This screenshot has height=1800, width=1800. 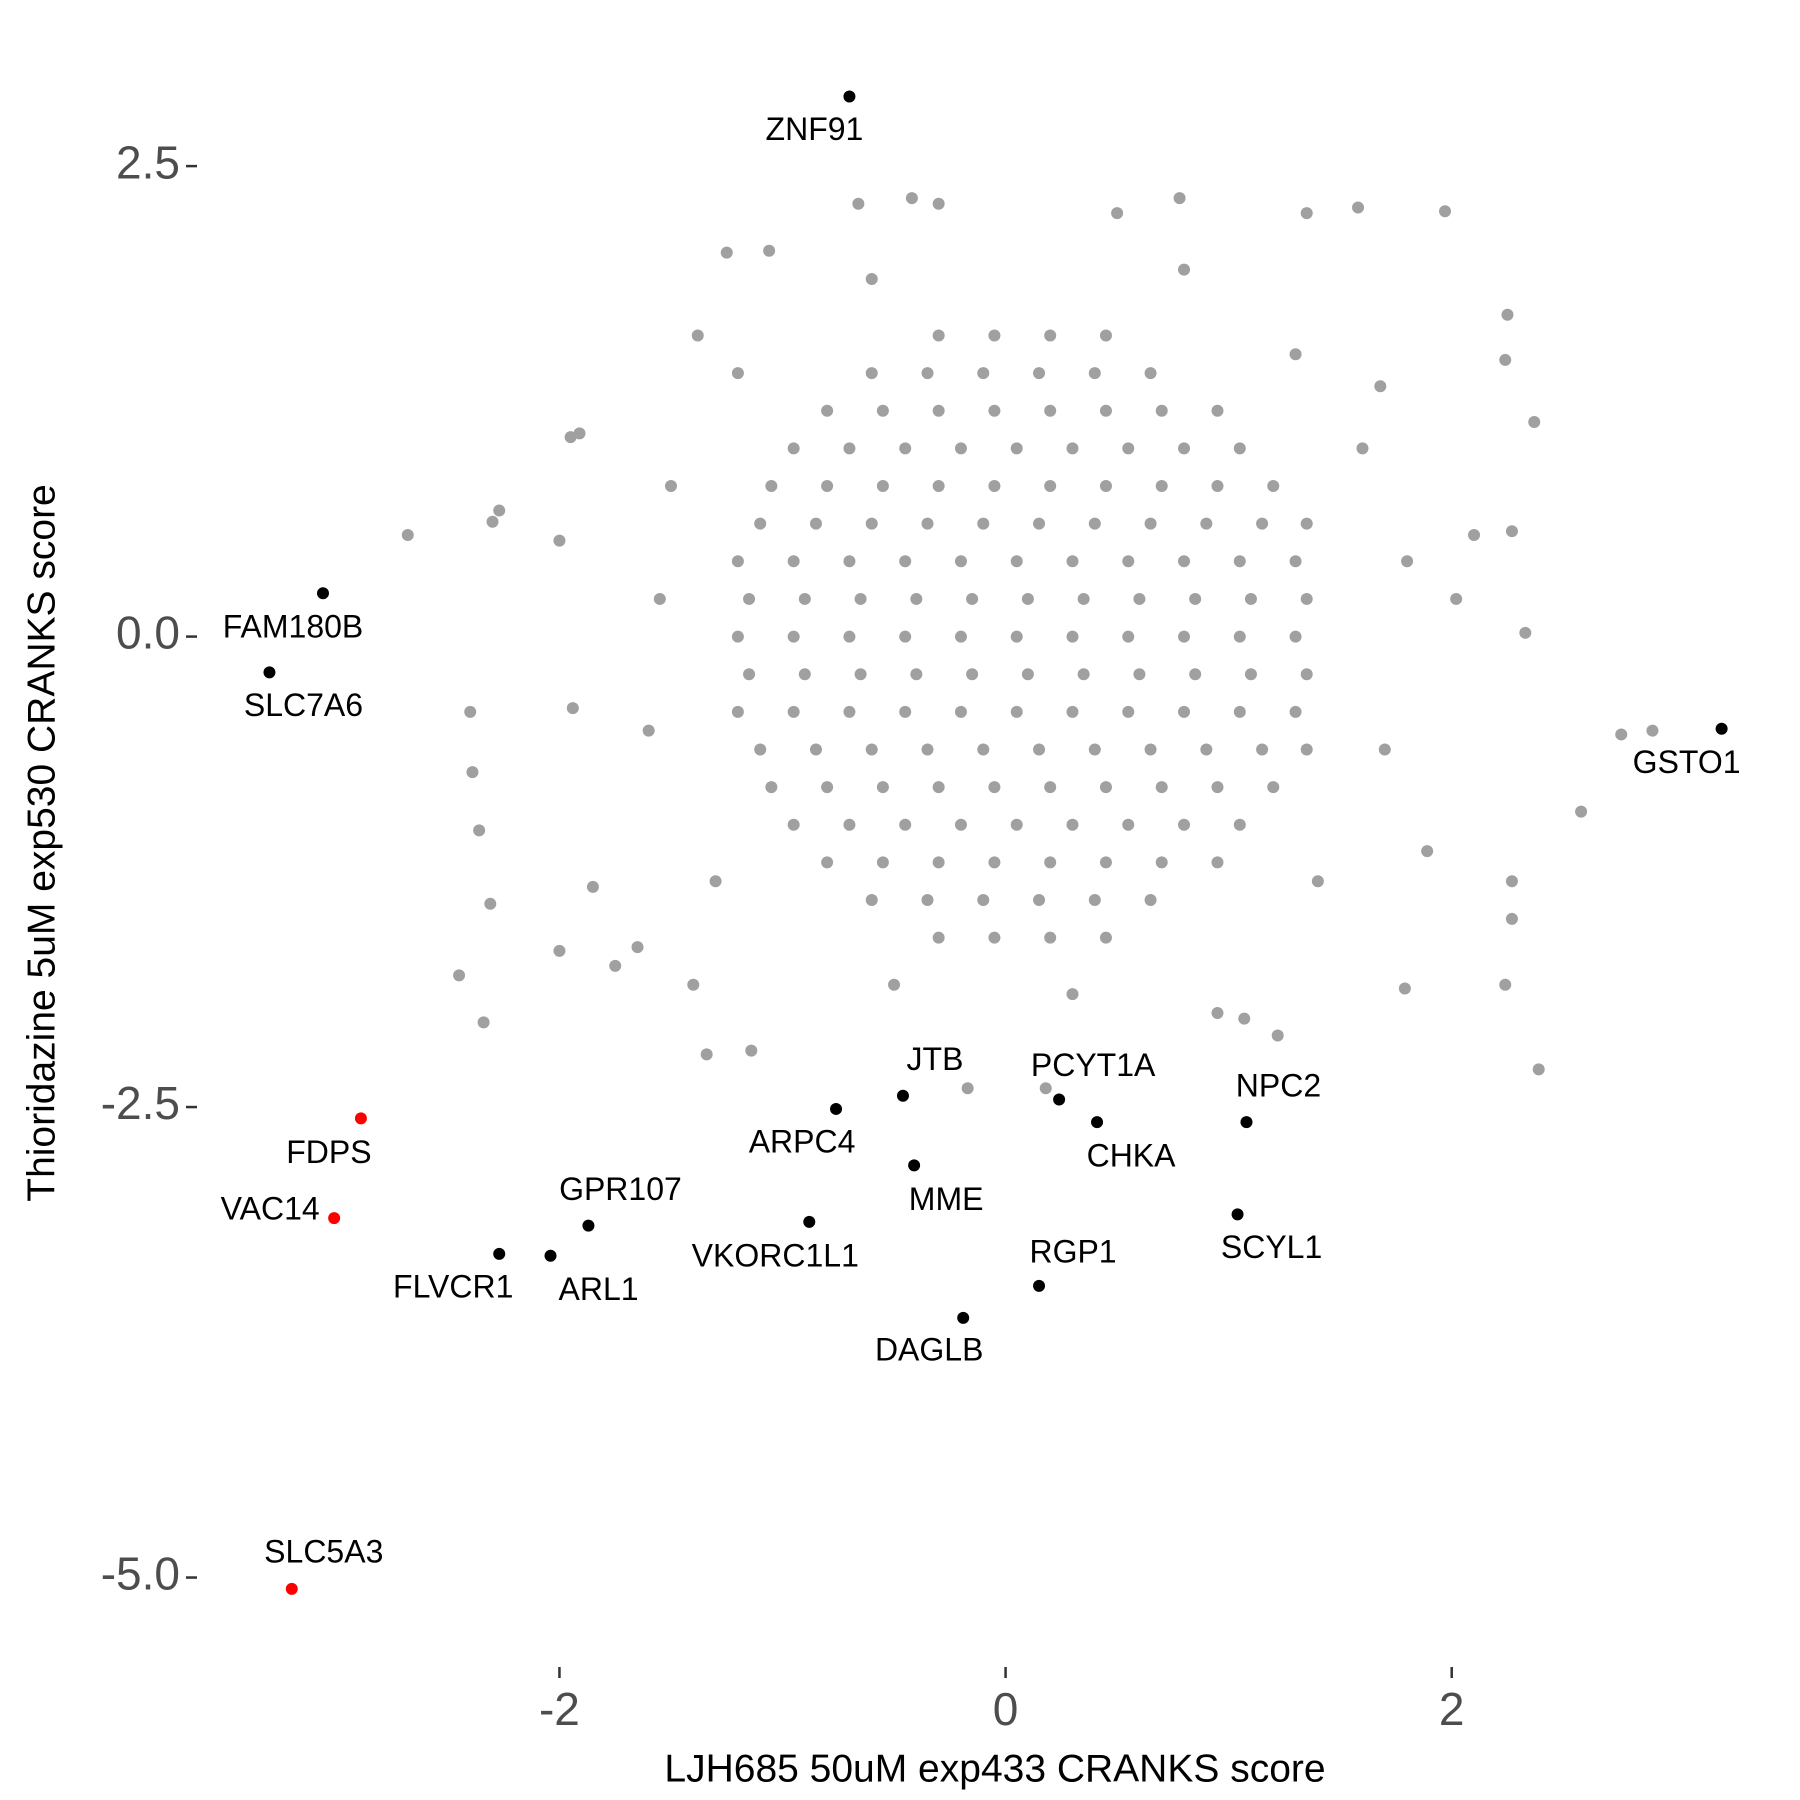 What do you see at coordinates (303, 705) in the screenshot?
I see `point-label: SLC7A6` at bounding box center [303, 705].